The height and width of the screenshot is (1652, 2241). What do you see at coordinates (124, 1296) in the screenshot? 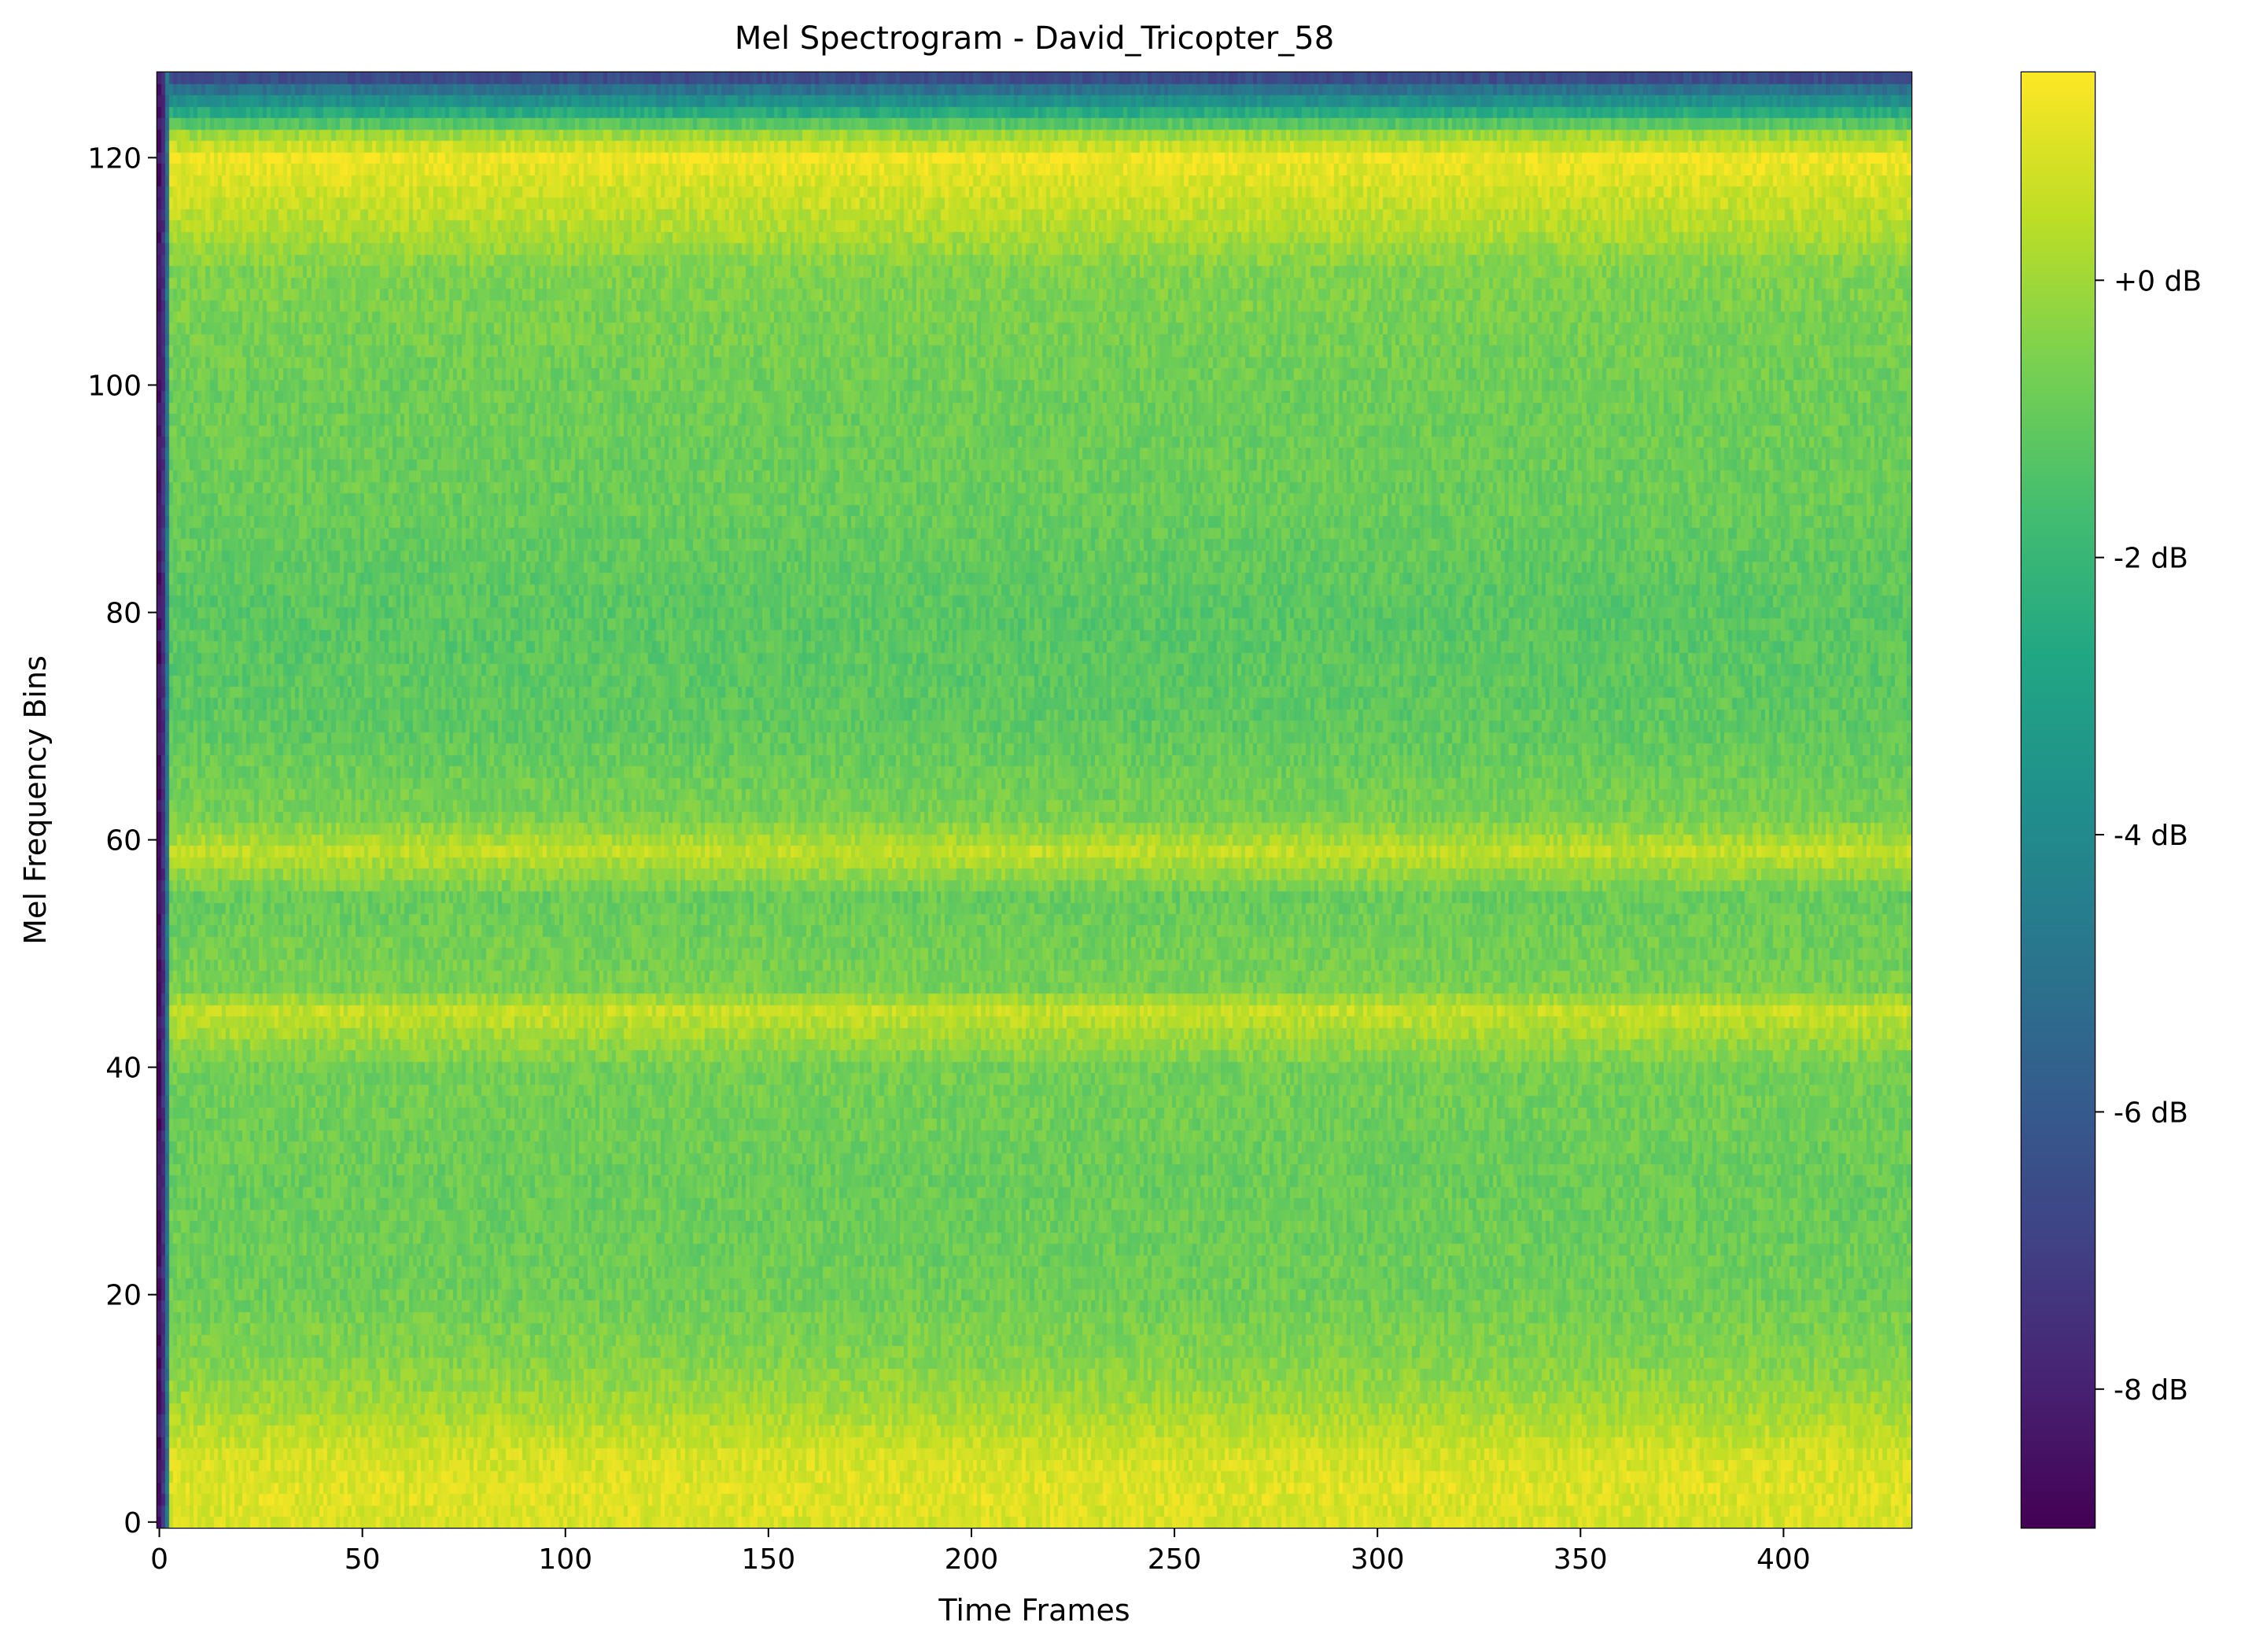
I see `y-tick-label: 20` at bounding box center [124, 1296].